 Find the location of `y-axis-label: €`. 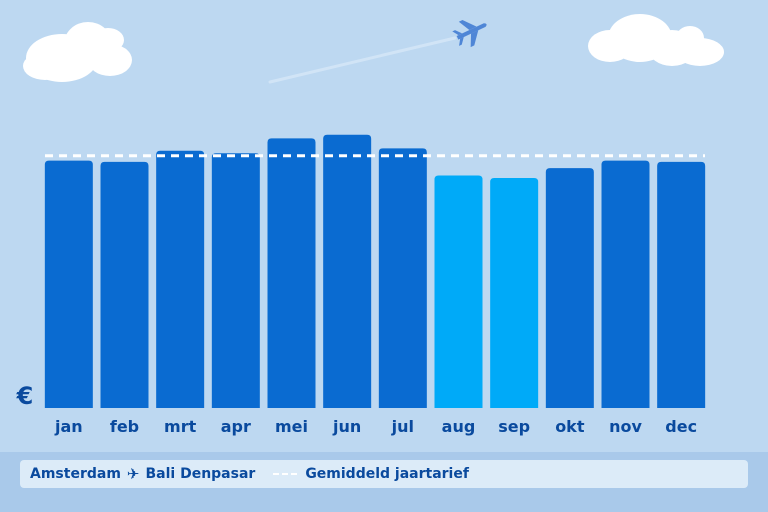

y-axis-label: € is located at coordinates (25, 396).